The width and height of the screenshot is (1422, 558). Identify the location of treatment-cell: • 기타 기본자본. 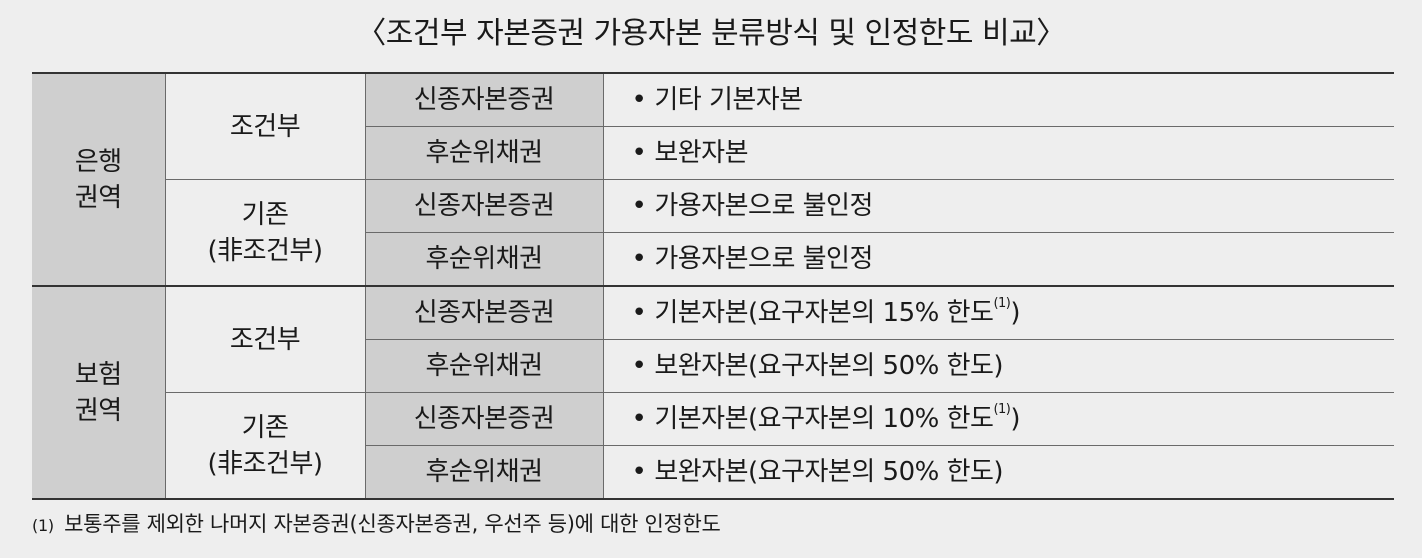
(998, 100).